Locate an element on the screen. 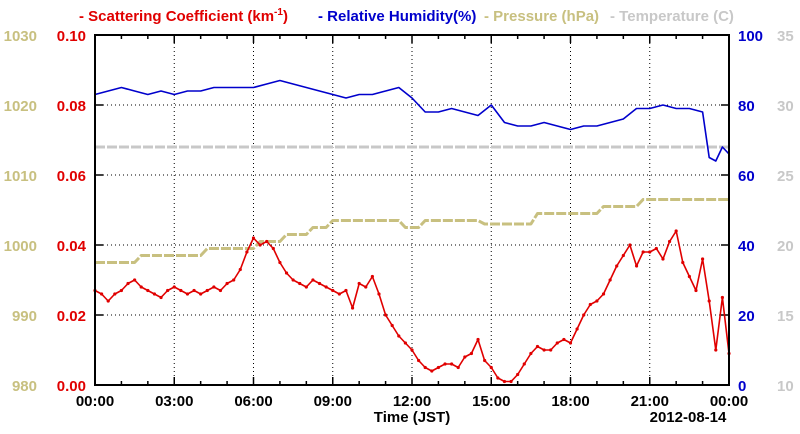  y-tick-label-humidity: 40 is located at coordinates (746, 246).